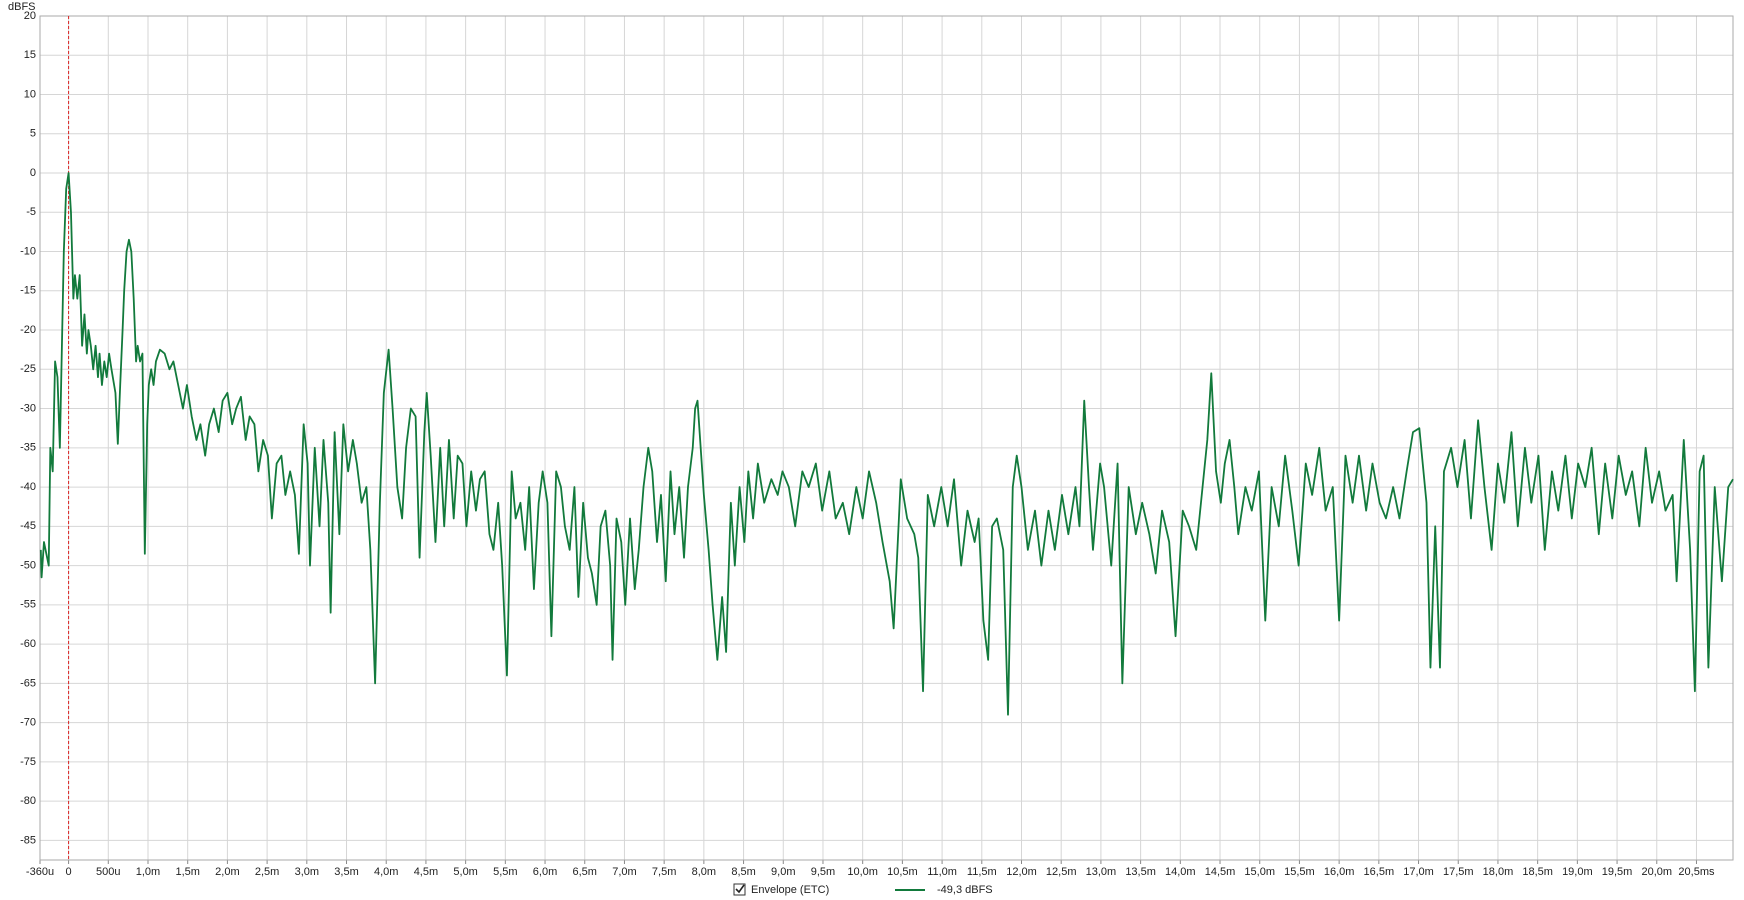 The height and width of the screenshot is (900, 1744). What do you see at coordinates (307, 872) in the screenshot?
I see `x-tick-label: 3,0m` at bounding box center [307, 872].